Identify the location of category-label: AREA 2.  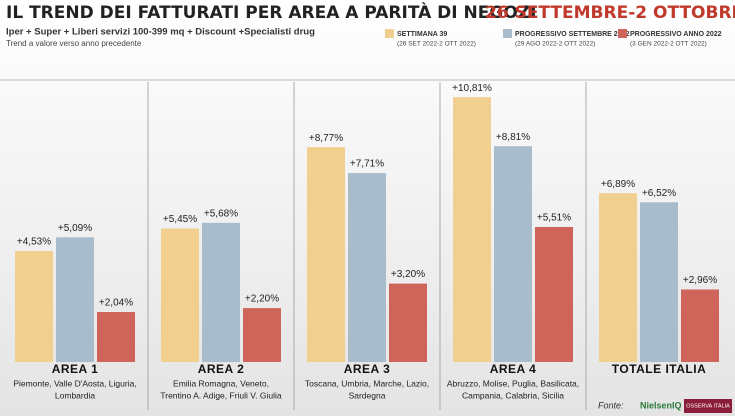
(221, 369).